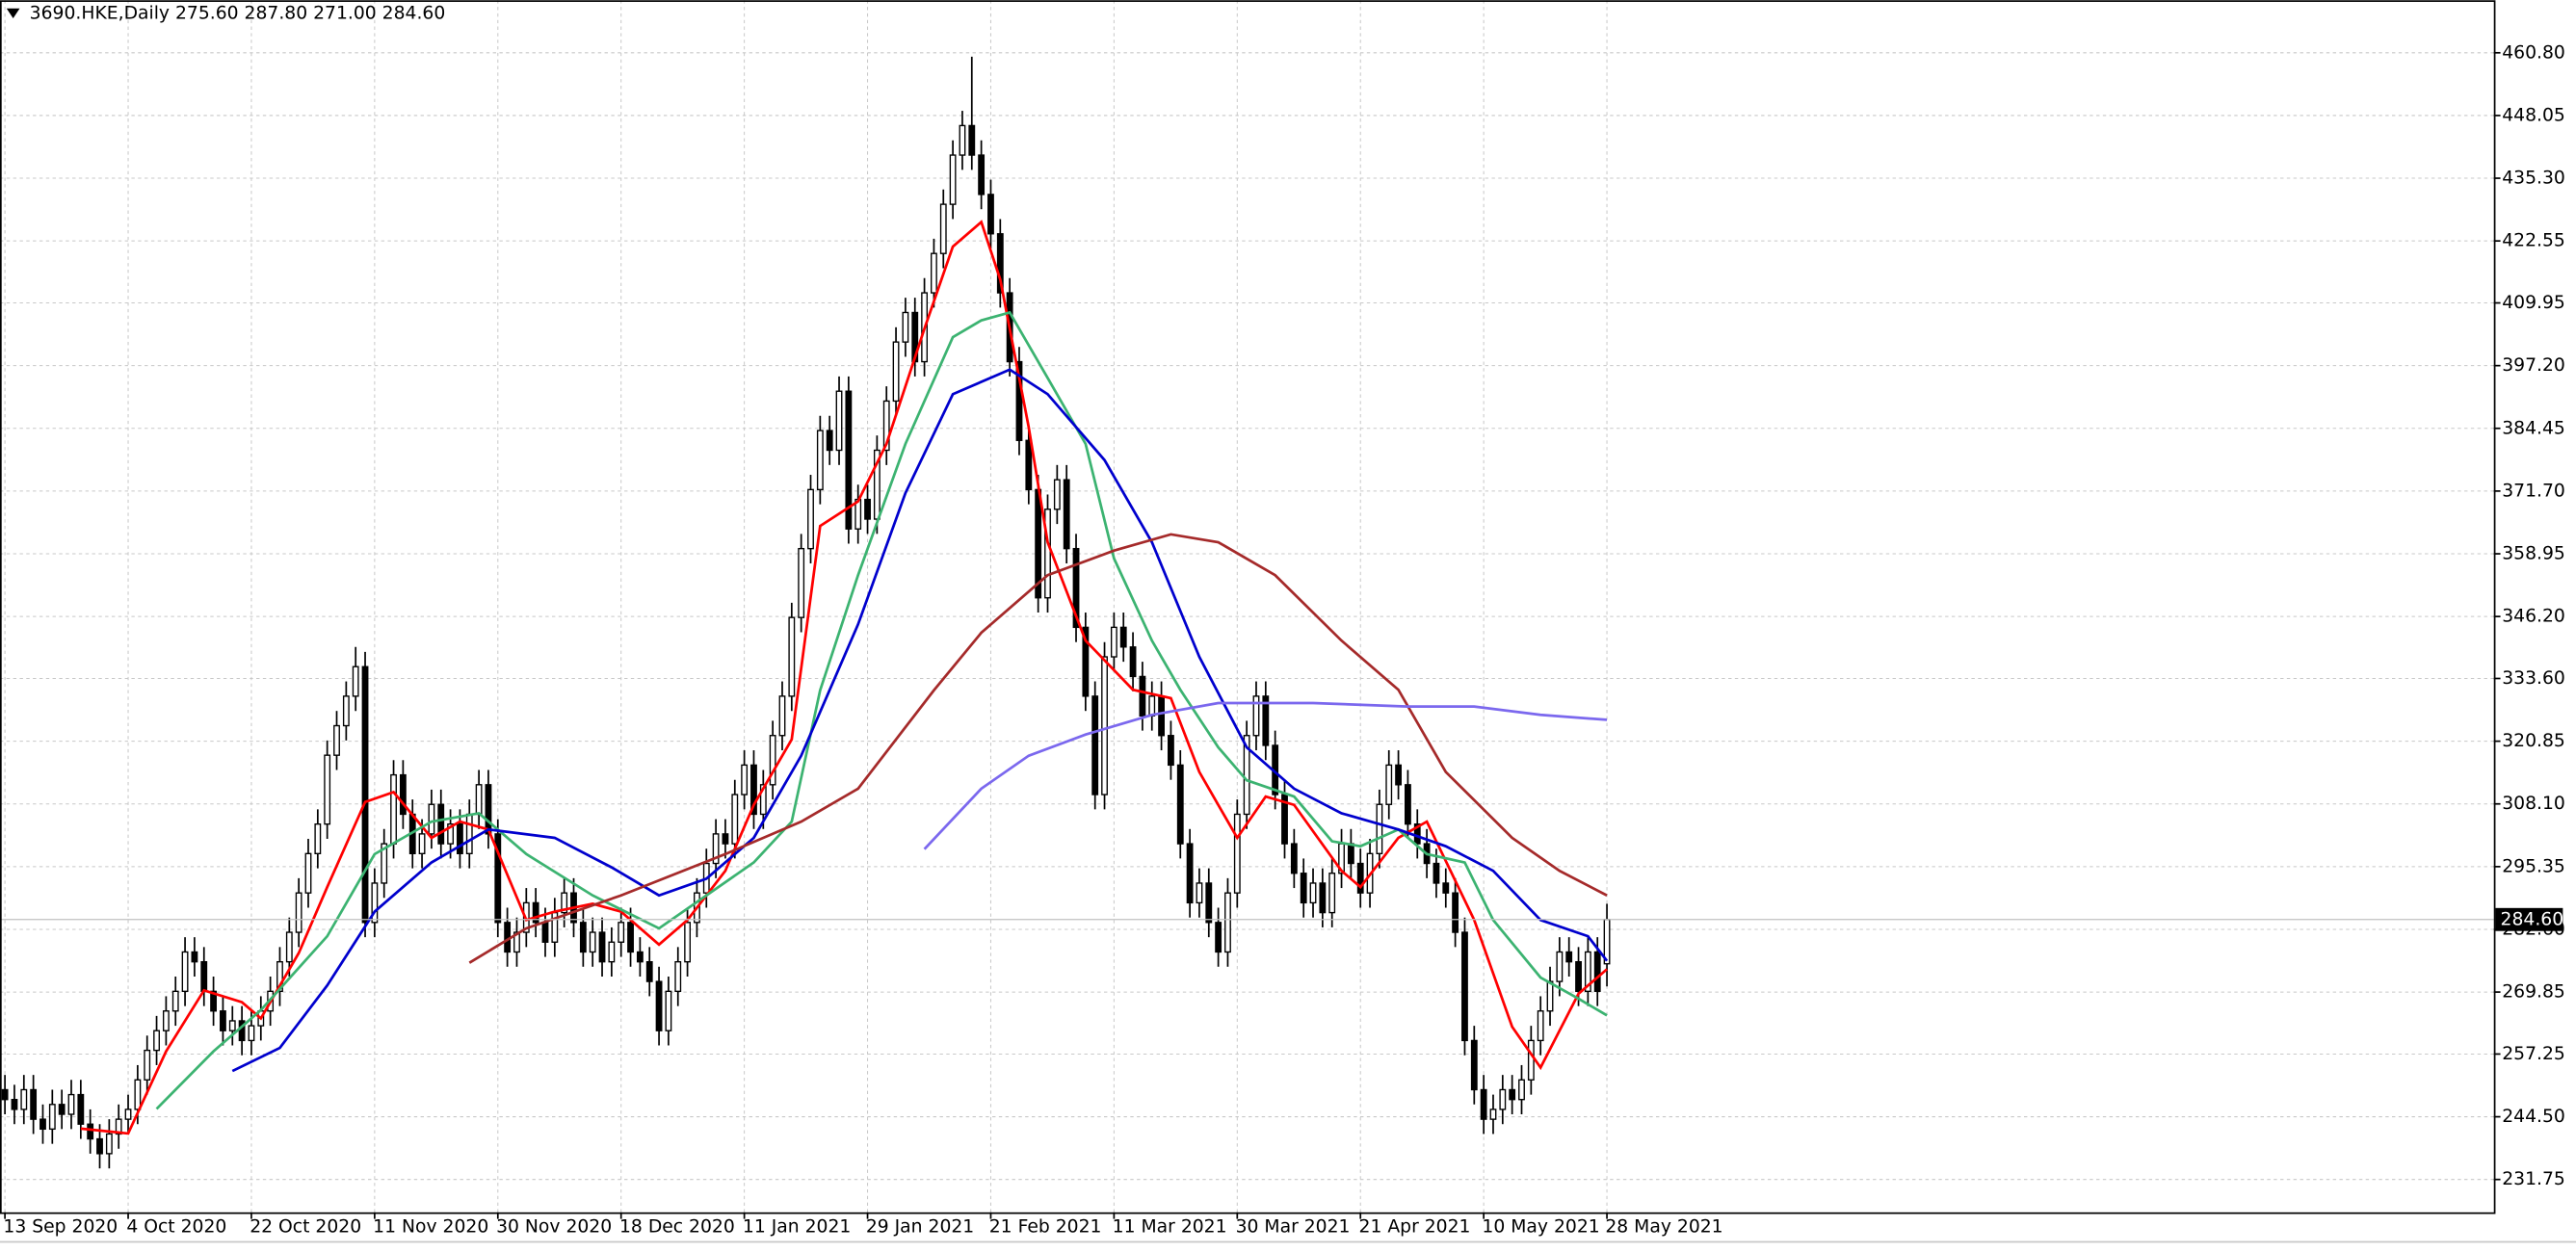 Image resolution: width=2576 pixels, height=1252 pixels. Describe the element at coordinates (2533, 491) in the screenshot. I see `y-tick-label: 371.70` at that location.